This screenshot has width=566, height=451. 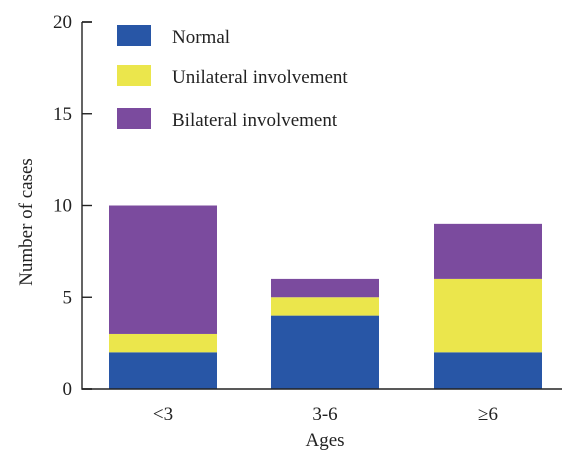 What do you see at coordinates (255, 120) in the screenshot?
I see `legend-label: Bilateral involvement` at bounding box center [255, 120].